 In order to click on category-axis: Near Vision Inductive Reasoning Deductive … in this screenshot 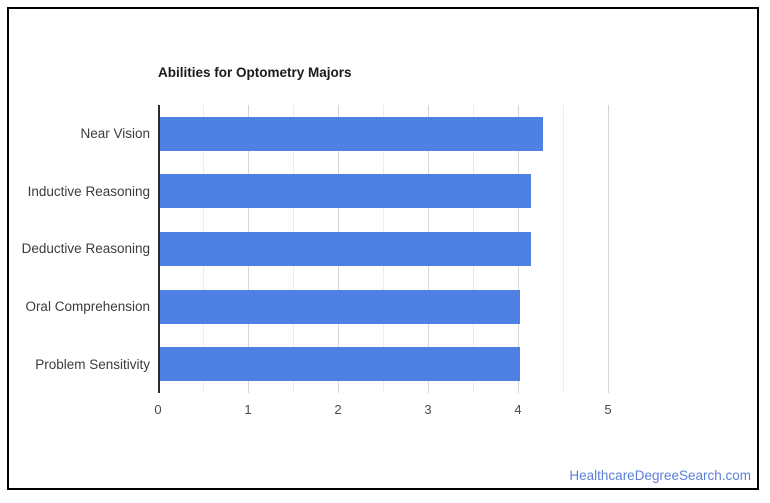, I will do `click(80, 249)`.